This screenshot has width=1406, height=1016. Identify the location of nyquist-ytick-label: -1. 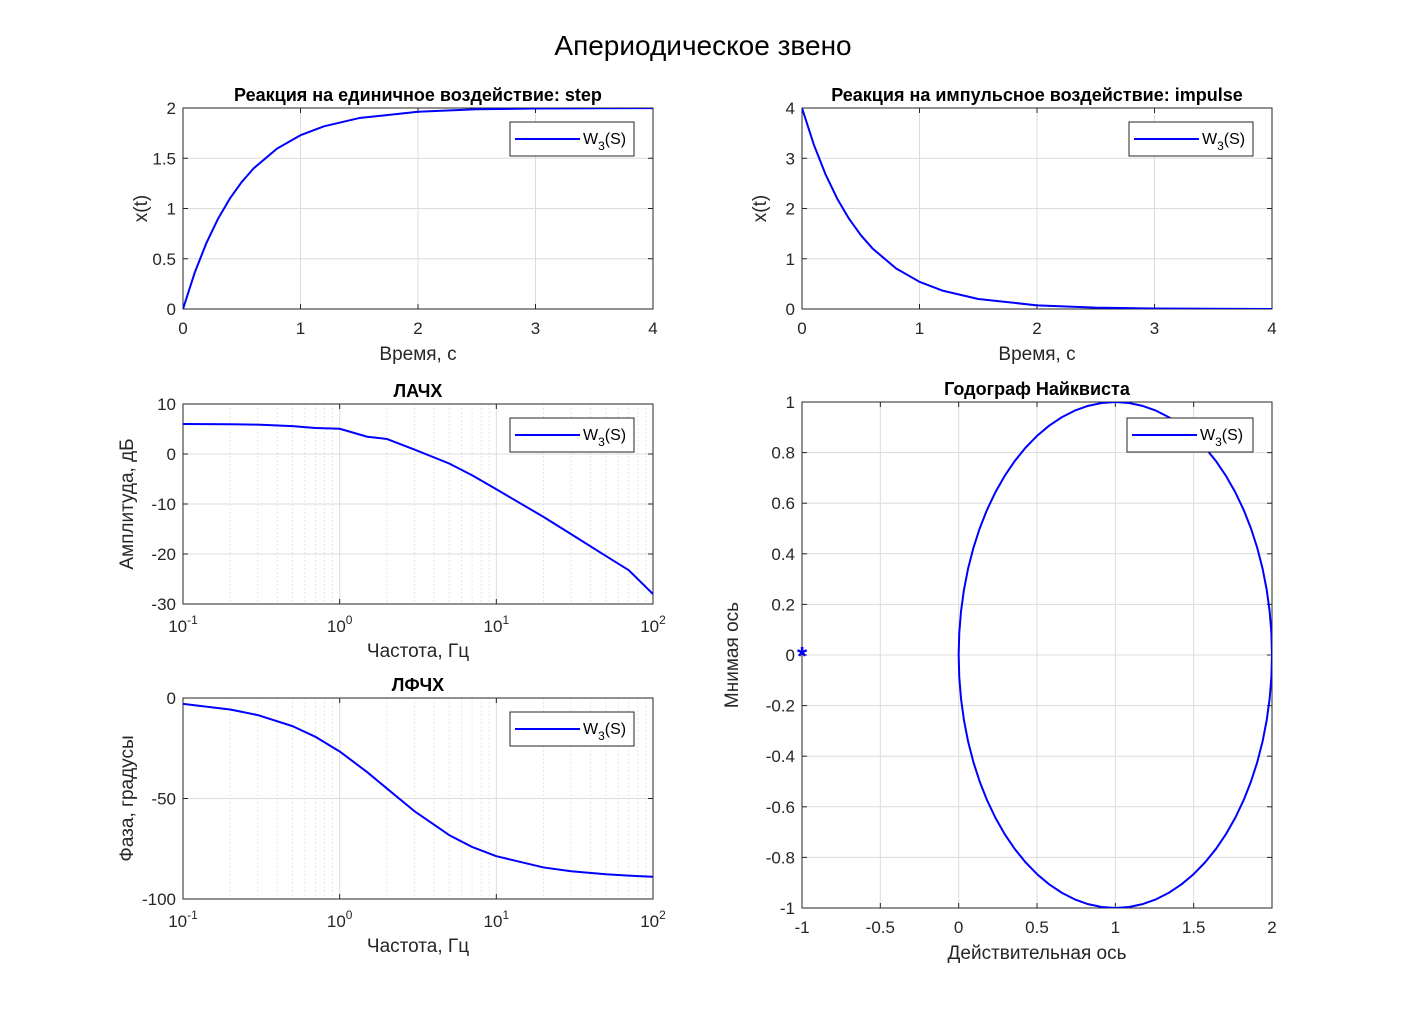
(787, 908).